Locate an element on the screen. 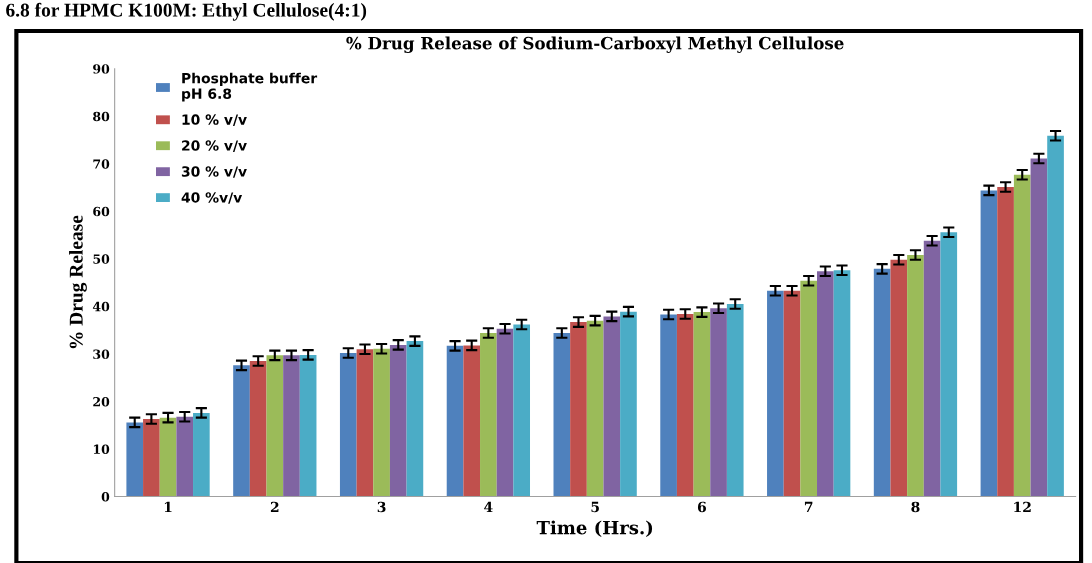 The image size is (1092, 563). y-tick-label: 70 is located at coordinates (101, 164).